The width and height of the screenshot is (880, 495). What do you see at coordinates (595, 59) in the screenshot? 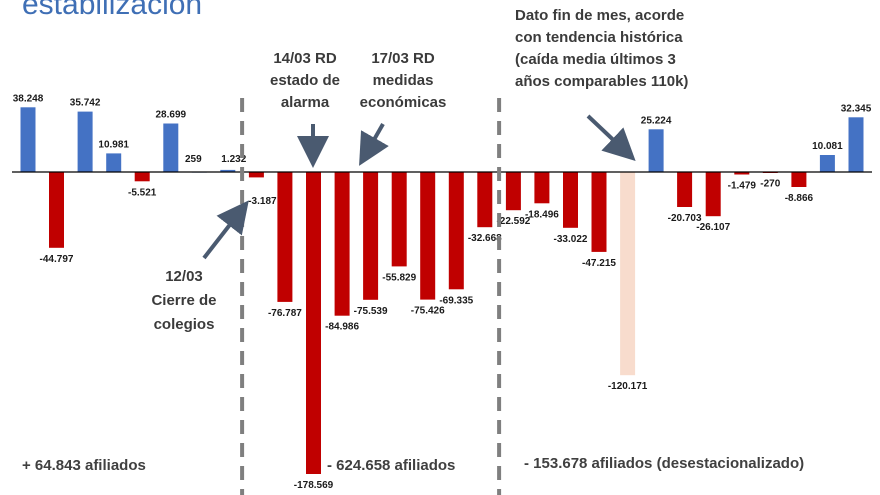
I see `annotation-3-line-2: (caída media últimos 3` at bounding box center [595, 59].